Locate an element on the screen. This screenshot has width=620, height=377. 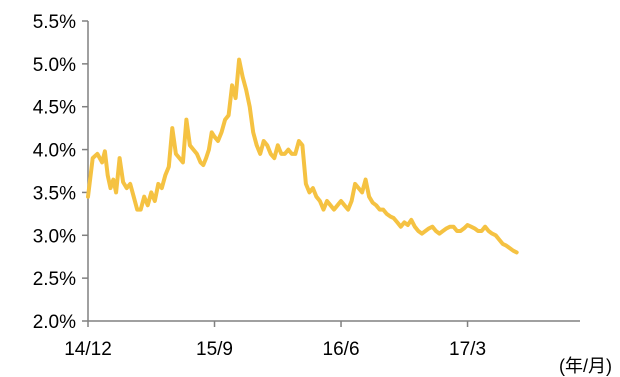
x-tick-label: 14/12 is located at coordinates (88, 349).